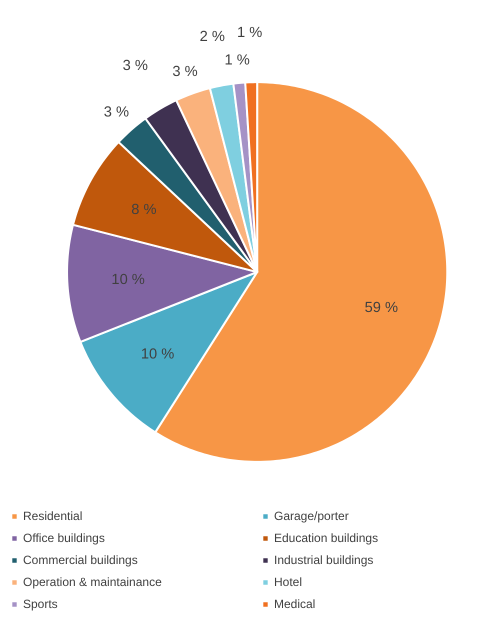  What do you see at coordinates (144, 210) in the screenshot?
I see `data-label: 8 %` at bounding box center [144, 210].